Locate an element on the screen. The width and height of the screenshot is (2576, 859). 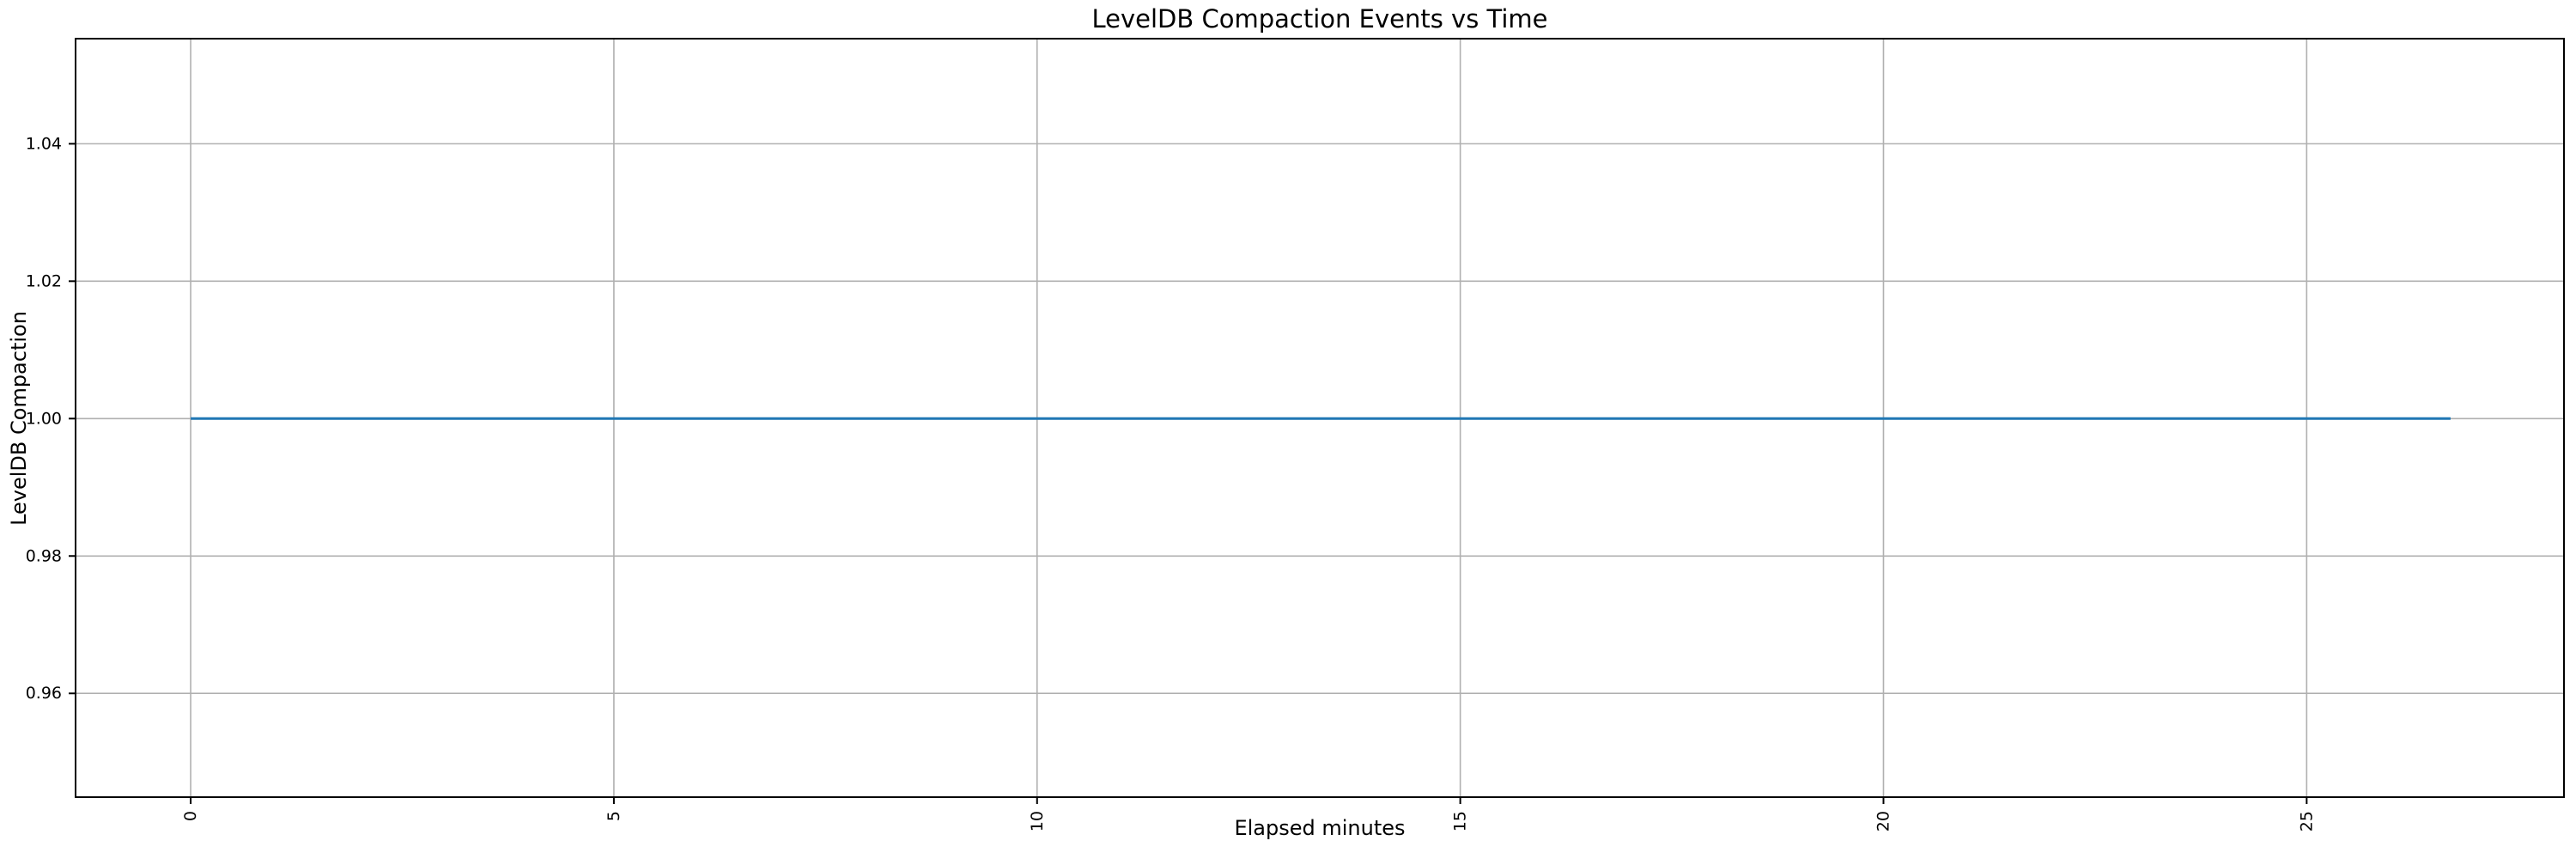
x-tick-label: 10 is located at coordinates (1038, 821).